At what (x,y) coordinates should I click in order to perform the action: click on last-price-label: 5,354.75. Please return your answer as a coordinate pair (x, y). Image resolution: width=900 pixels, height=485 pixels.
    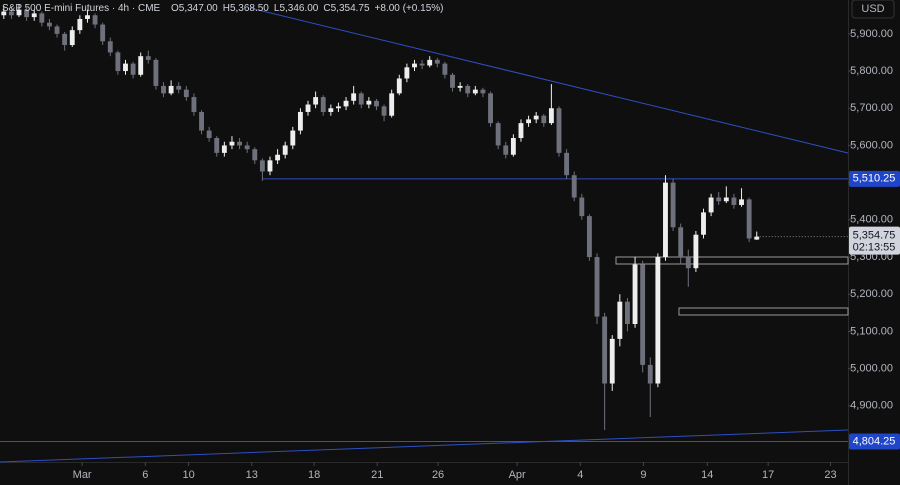
    Looking at the image, I should click on (874, 236).